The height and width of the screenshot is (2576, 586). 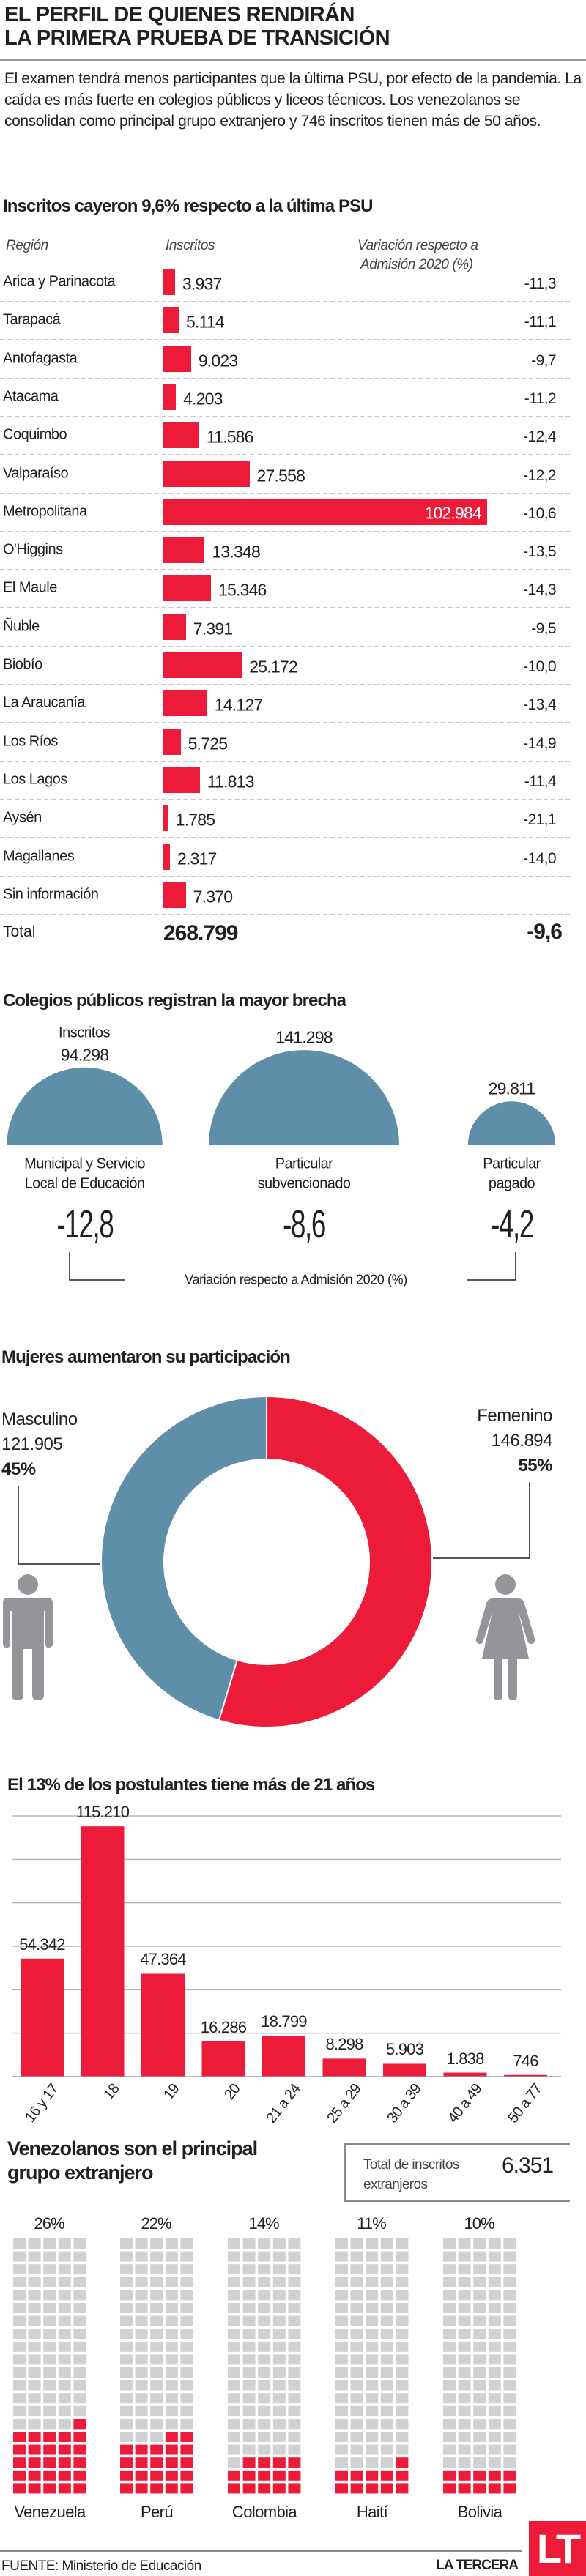 I want to click on gender-title: Mujeres aumentaron su participación, so click(x=146, y=1357).